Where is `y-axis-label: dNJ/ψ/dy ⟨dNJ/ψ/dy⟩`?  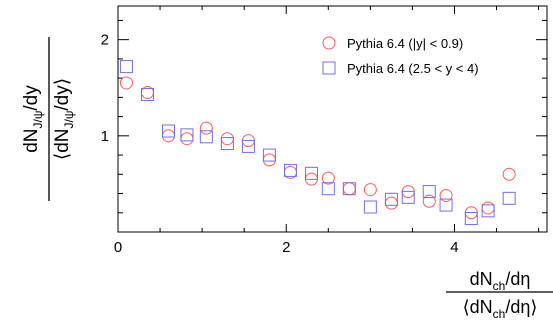
y-axis-label: dNJ/ψ/dy ⟨dNJ/ψ/dy⟩ is located at coordinates (48, 119).